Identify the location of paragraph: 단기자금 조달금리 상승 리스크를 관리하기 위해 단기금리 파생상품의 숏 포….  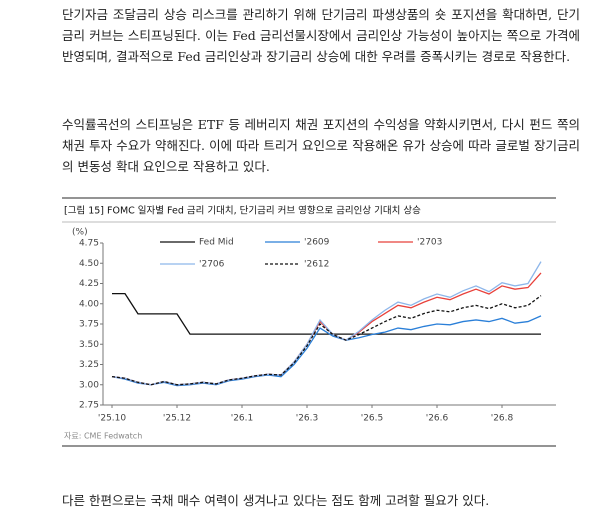
(321, 35).